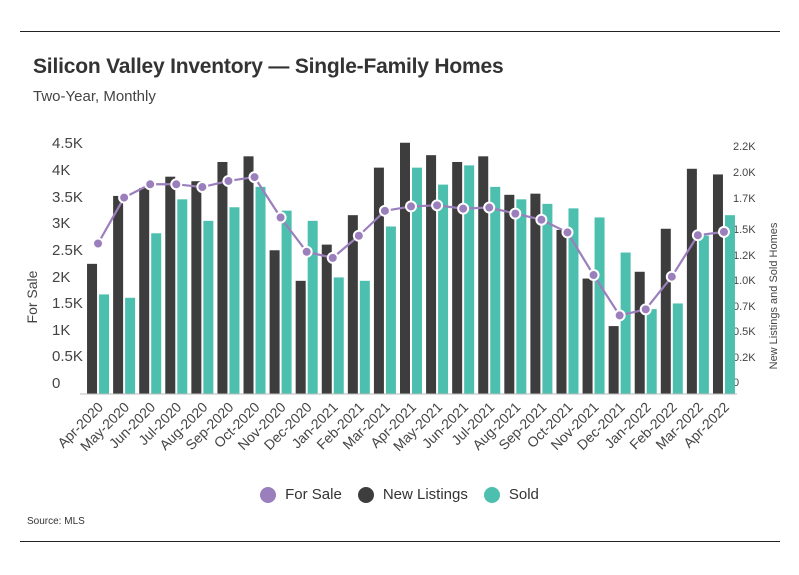  I want to click on left-axis-tick-label: 0, so click(56, 383).